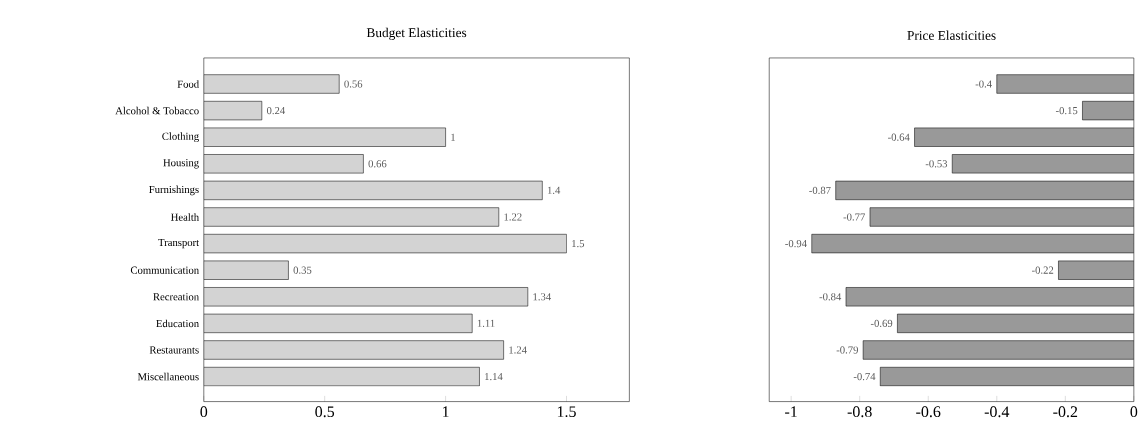  Describe the element at coordinates (494, 377) in the screenshot. I see `data-label: 1.14` at that location.